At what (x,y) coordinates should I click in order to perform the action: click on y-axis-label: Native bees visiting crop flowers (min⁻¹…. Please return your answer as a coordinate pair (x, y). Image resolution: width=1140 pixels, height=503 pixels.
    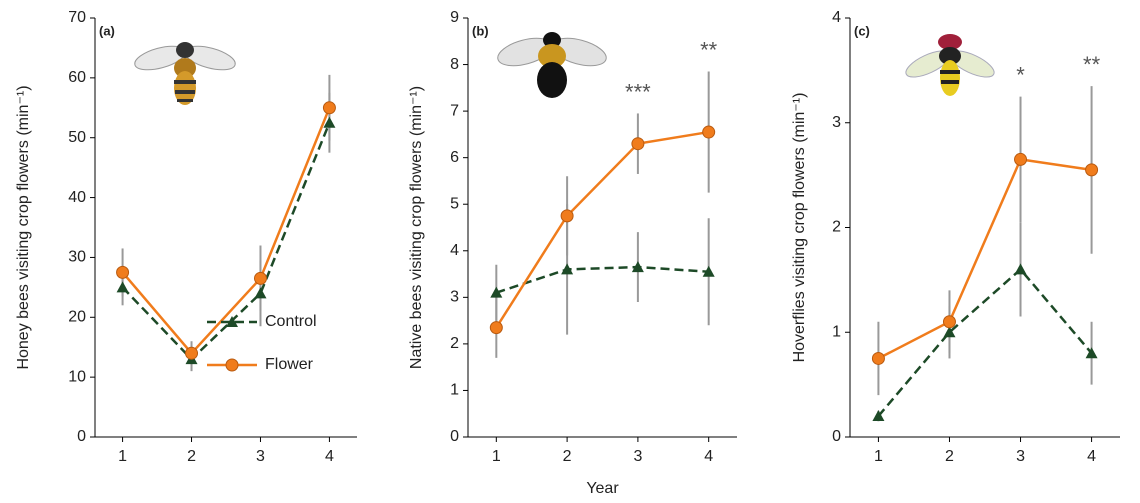
    Looking at the image, I should click on (416, 227).